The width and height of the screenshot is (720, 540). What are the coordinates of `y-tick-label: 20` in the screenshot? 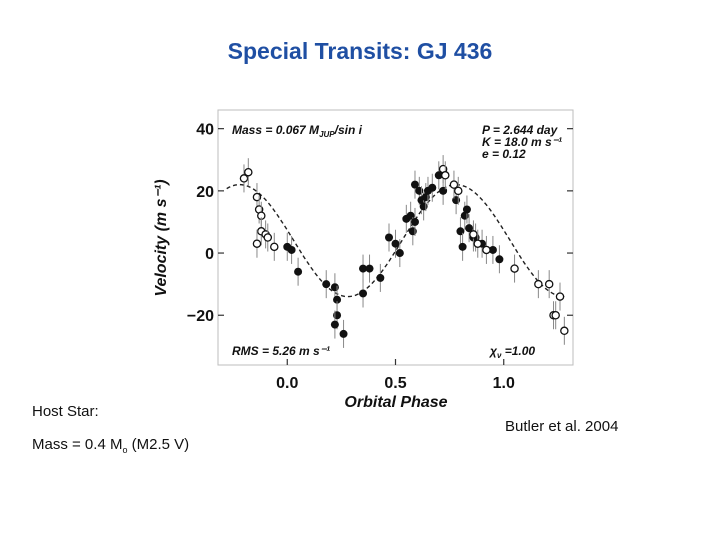 It's located at (205, 192).